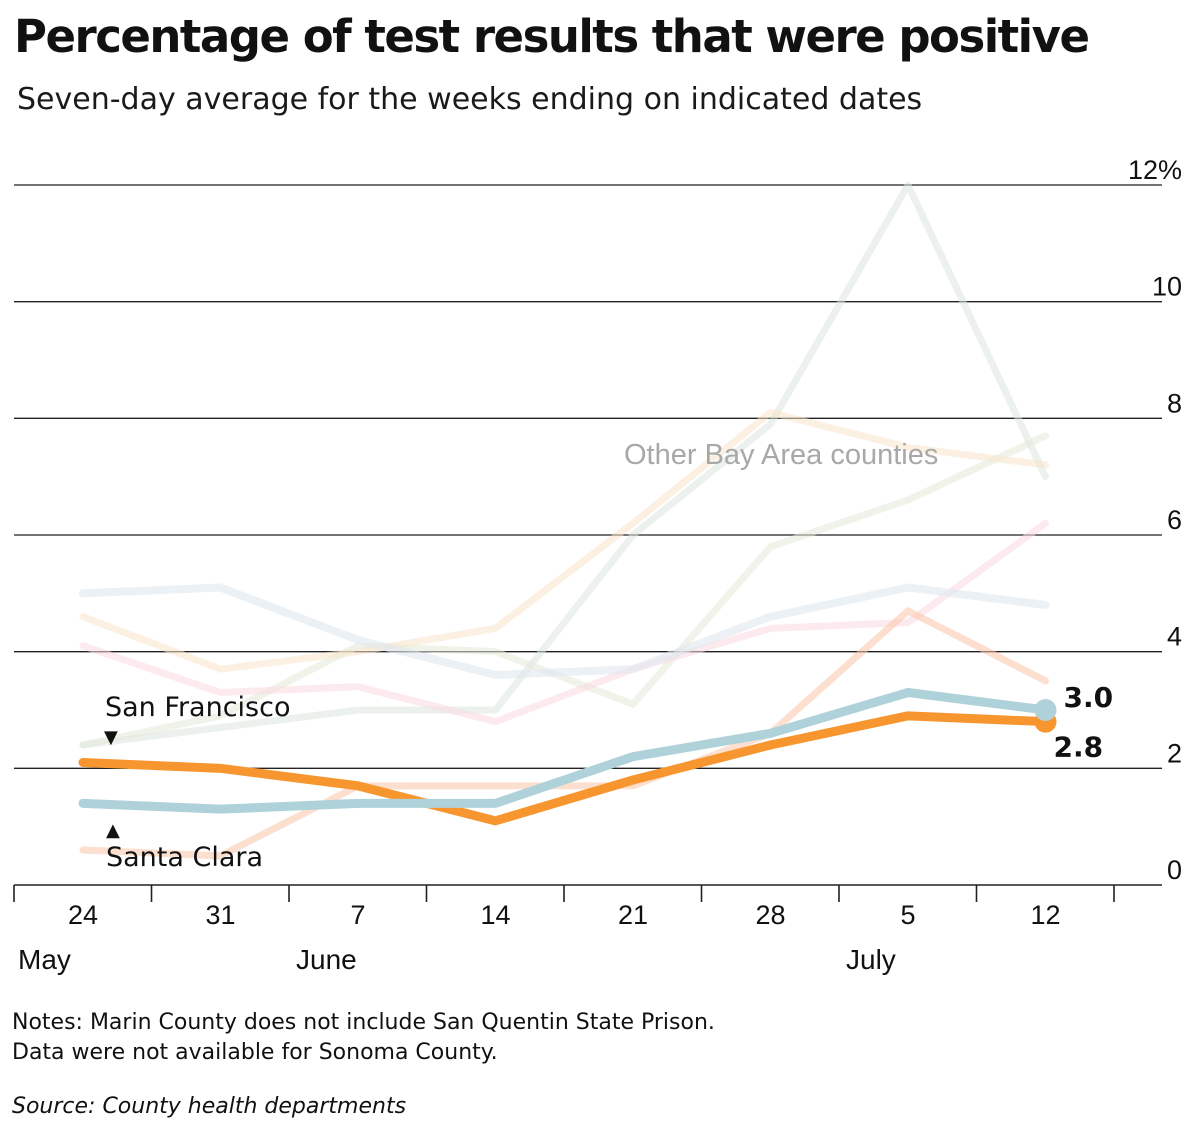 The width and height of the screenshot is (1200, 1133). What do you see at coordinates (1174, 520) in the screenshot?
I see `y-tick-label: 6` at bounding box center [1174, 520].